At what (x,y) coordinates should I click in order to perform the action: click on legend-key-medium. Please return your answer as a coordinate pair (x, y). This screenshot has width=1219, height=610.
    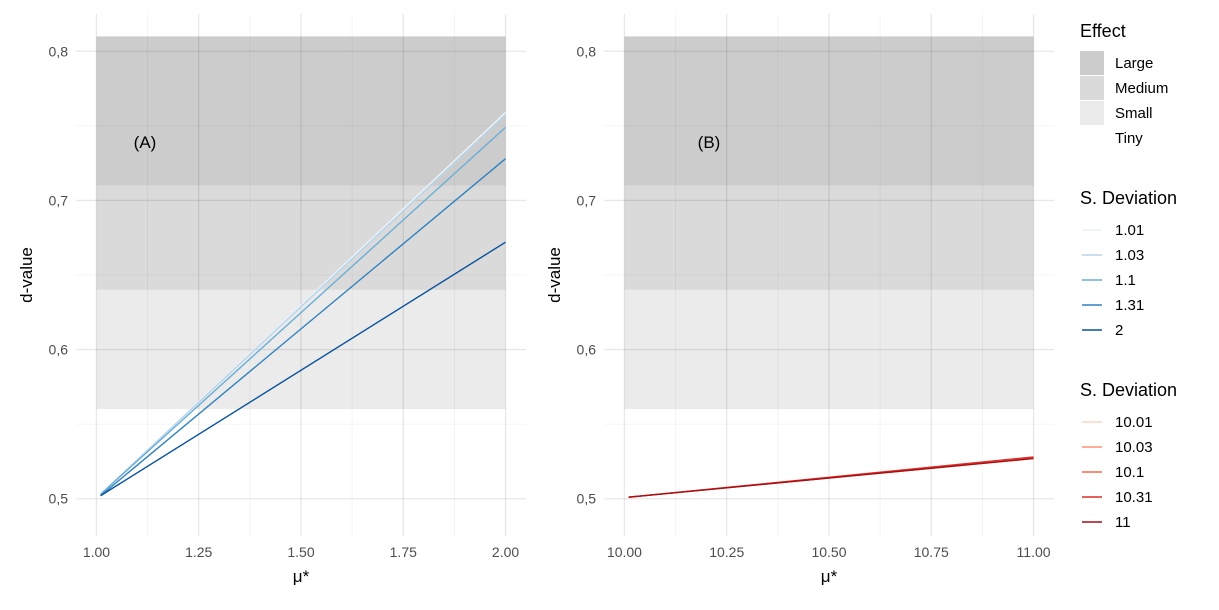
    Looking at the image, I should click on (1092, 88).